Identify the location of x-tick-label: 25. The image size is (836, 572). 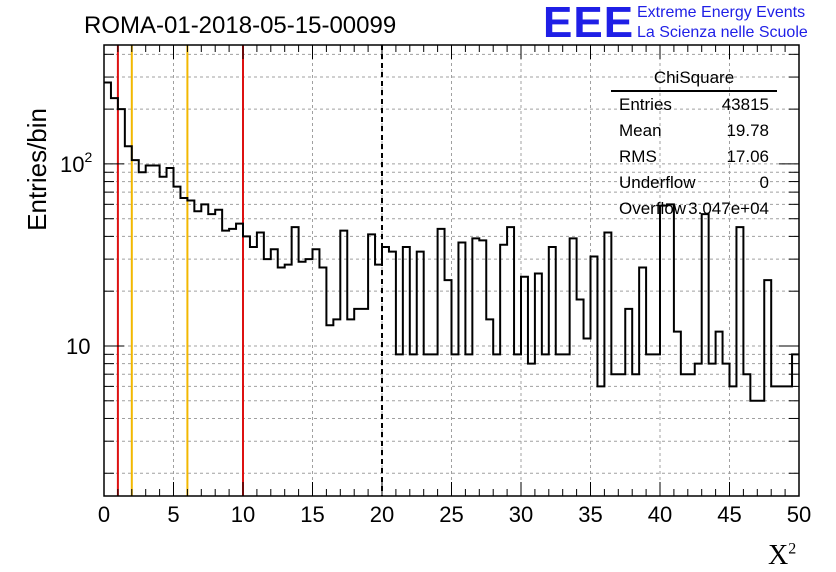
(451, 514).